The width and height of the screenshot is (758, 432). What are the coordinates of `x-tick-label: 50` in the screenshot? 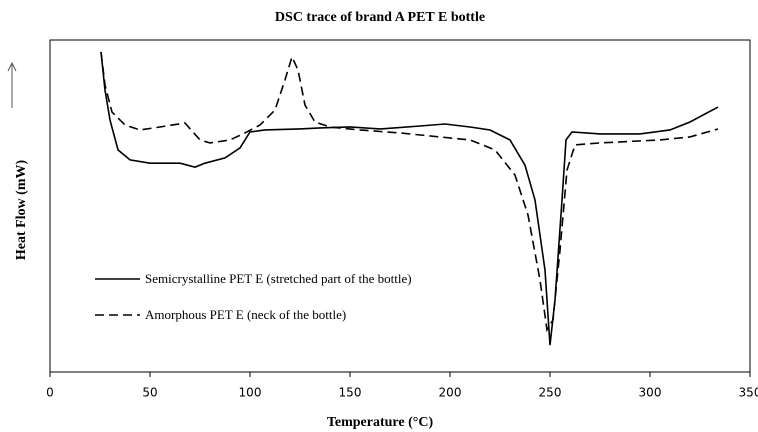 It's located at (149, 393).